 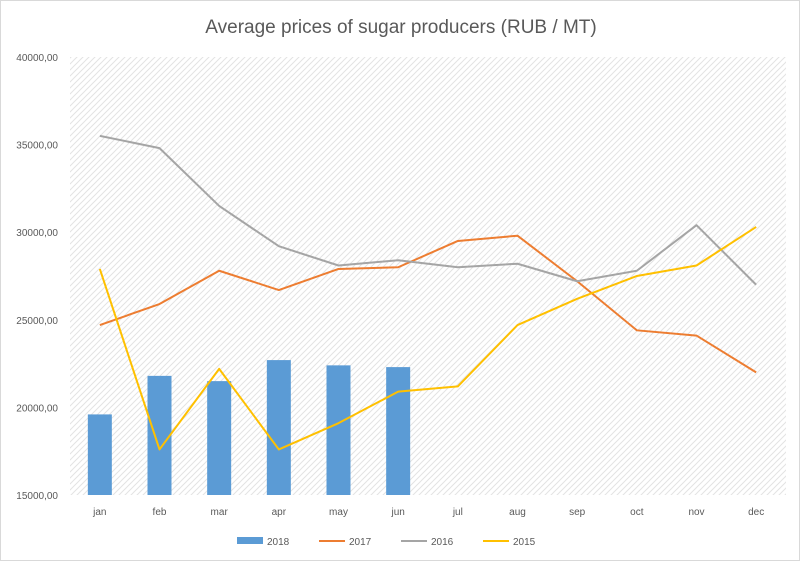 What do you see at coordinates (249, 427) in the screenshot?
I see `bars-2018` at bounding box center [249, 427].